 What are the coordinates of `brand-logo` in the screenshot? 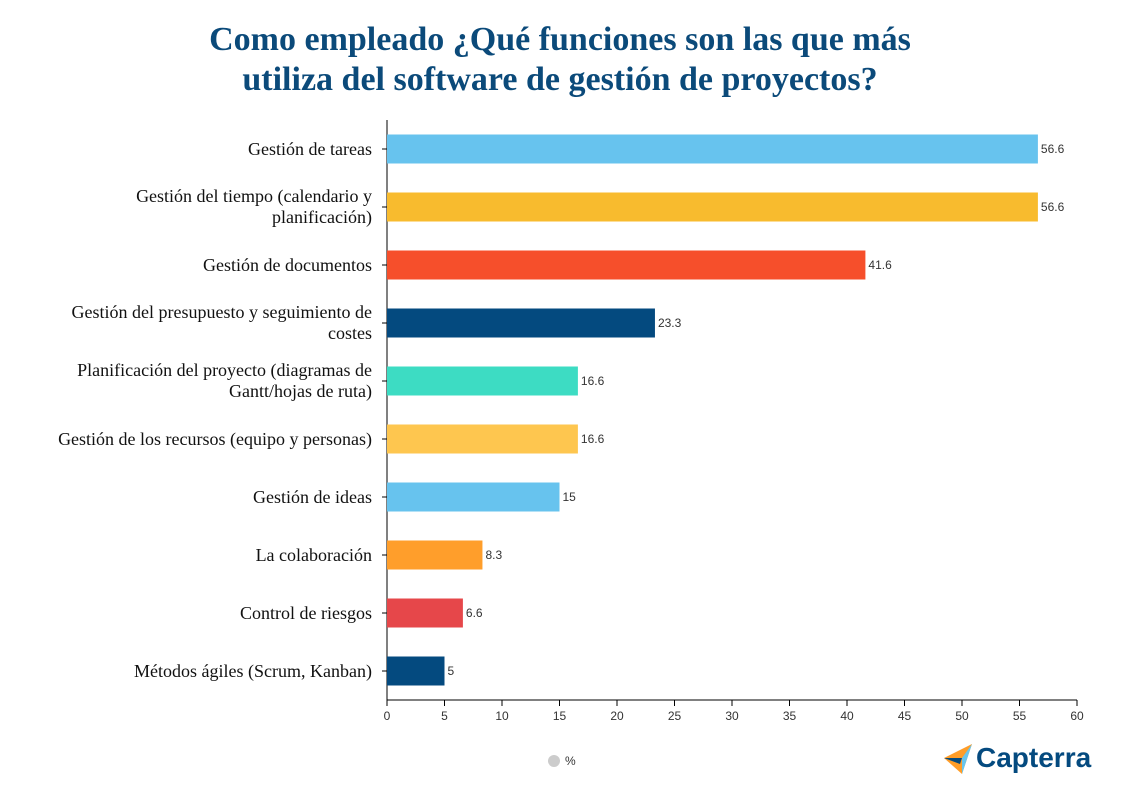 It's located at (958, 759).